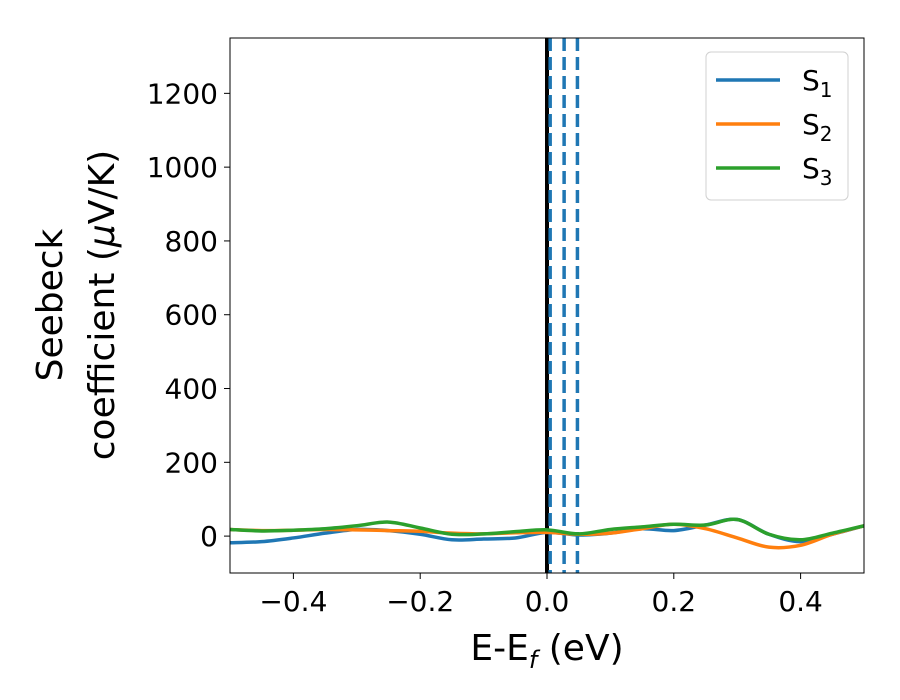 Image resolution: width=900 pixels, height=700 pixels. What do you see at coordinates (817, 127) in the screenshot?
I see `legend-label-2: S2` at bounding box center [817, 127].